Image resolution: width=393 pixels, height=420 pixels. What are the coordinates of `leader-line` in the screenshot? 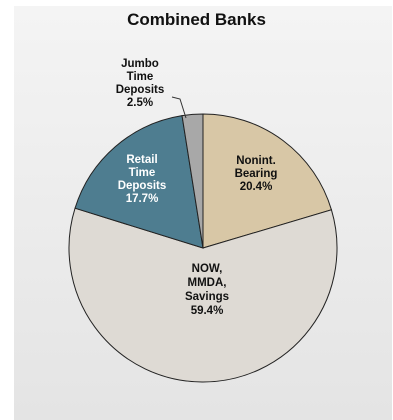 It's located at (179, 107).